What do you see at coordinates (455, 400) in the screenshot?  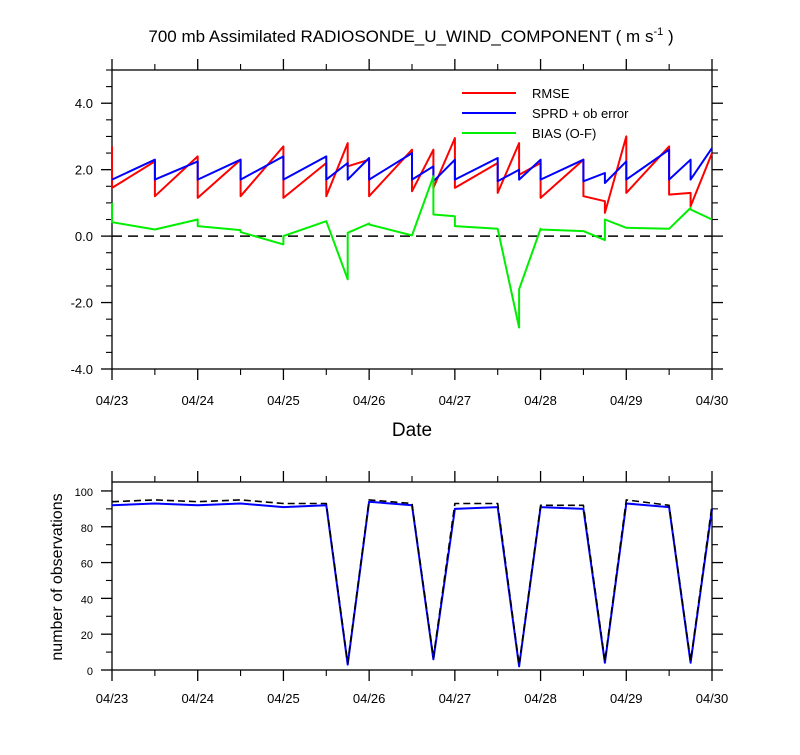 I see `top-x-tick-label: 04/27` at bounding box center [455, 400].